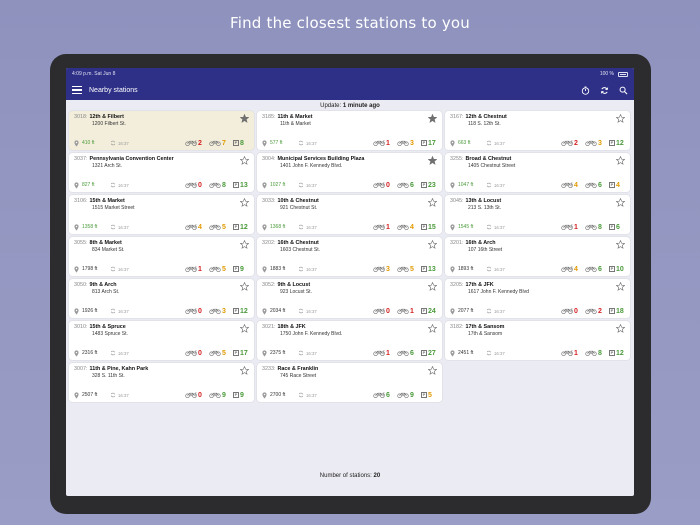  What do you see at coordinates (412, 269) in the screenshot?
I see `bike-count: 5` at bounding box center [412, 269].